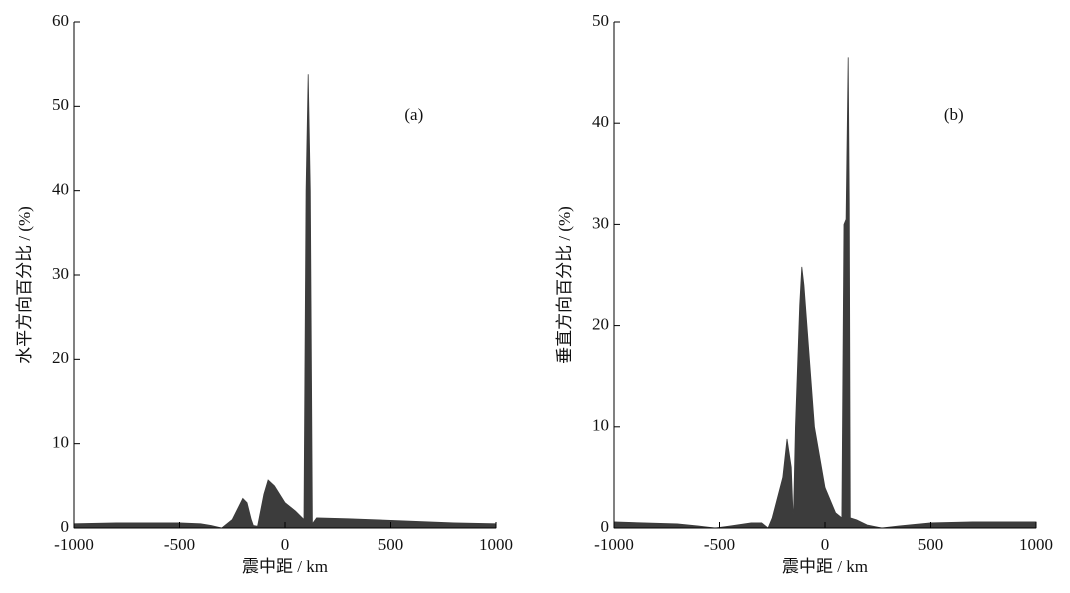 The image size is (1070, 593). I want to click on y-axis-label: 水平方向百分比 / (%), so click(24, 285).